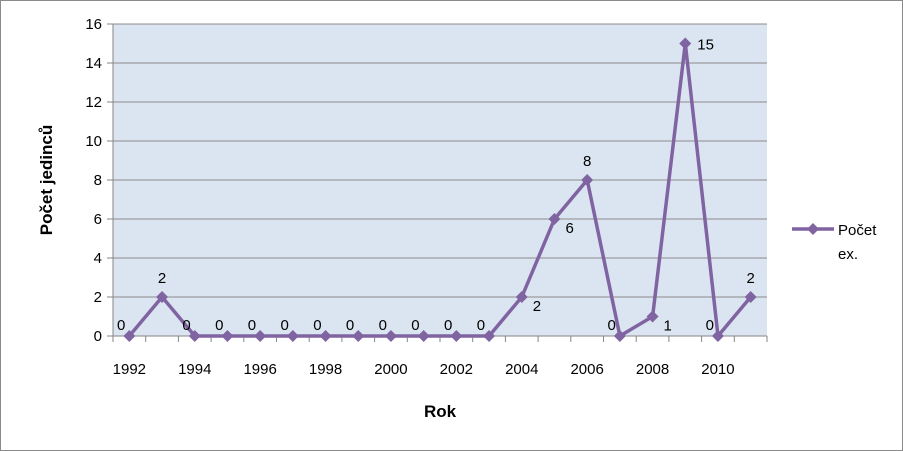 Image resolution: width=903 pixels, height=451 pixels. I want to click on data-point-1993, so click(162, 297).